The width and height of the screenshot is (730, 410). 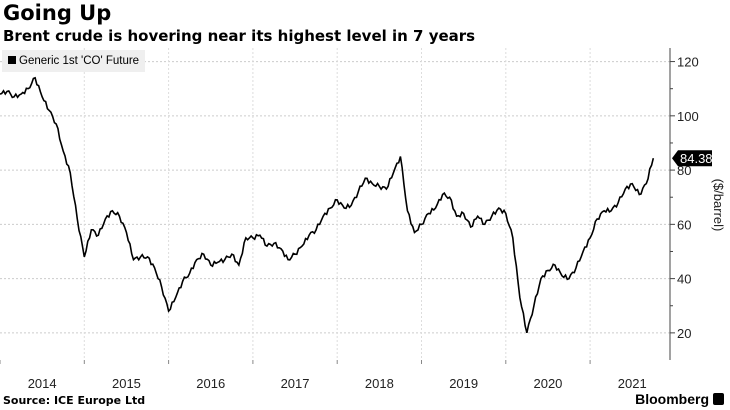 I want to click on last-value-label: 84.38, so click(x=696, y=158).